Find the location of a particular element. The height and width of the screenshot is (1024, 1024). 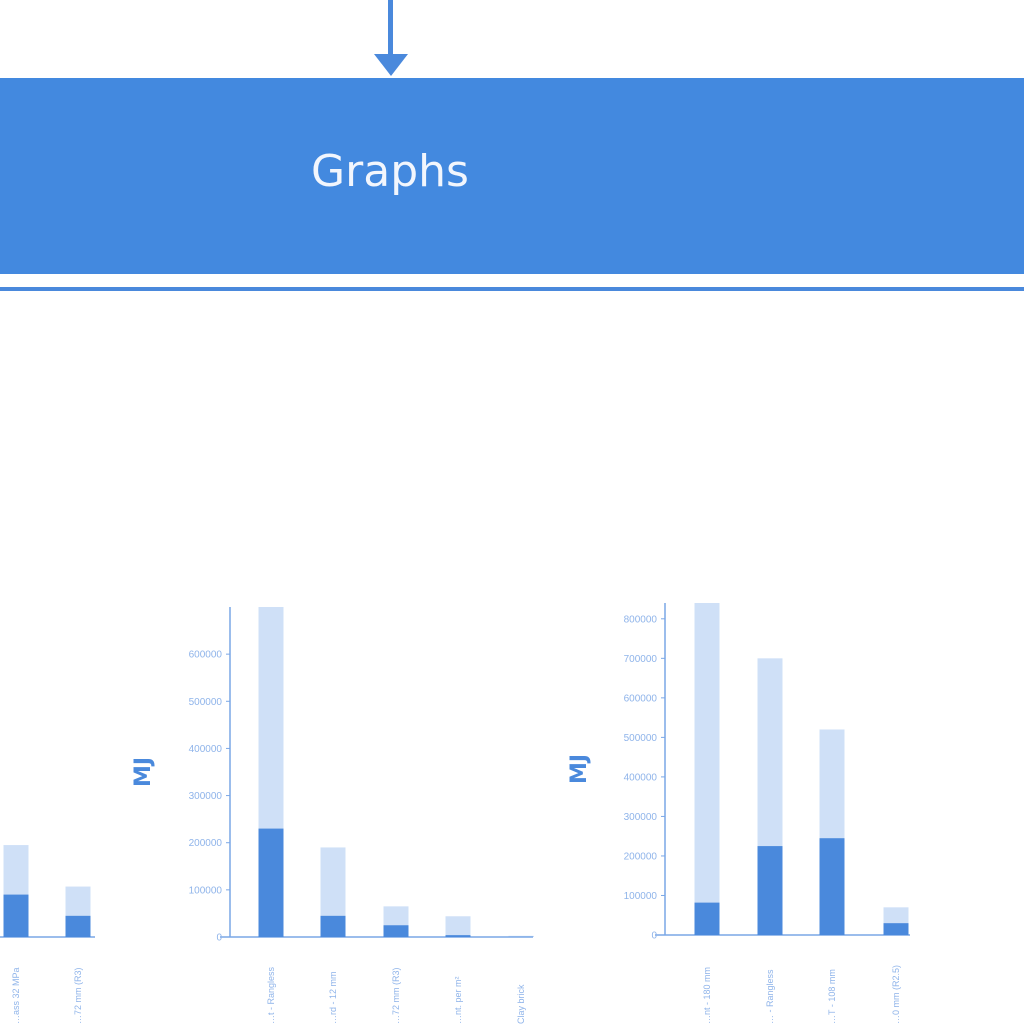

y-tick-label: 800000 is located at coordinates (641, 619).